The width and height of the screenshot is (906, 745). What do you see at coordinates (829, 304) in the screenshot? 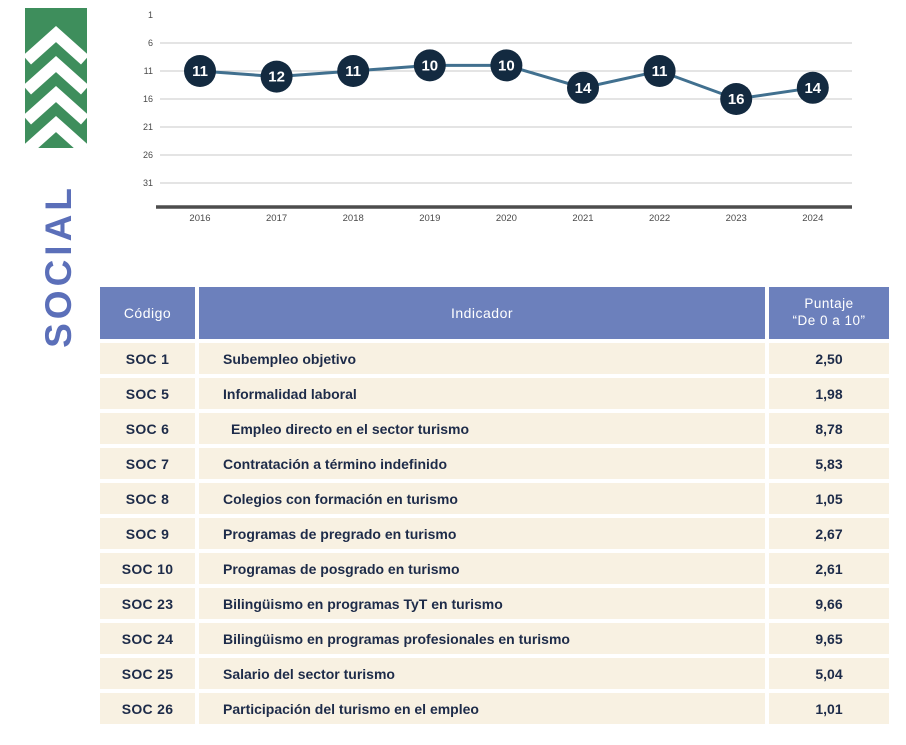
I see `puntaje-header-line1: Puntaje` at bounding box center [829, 304].